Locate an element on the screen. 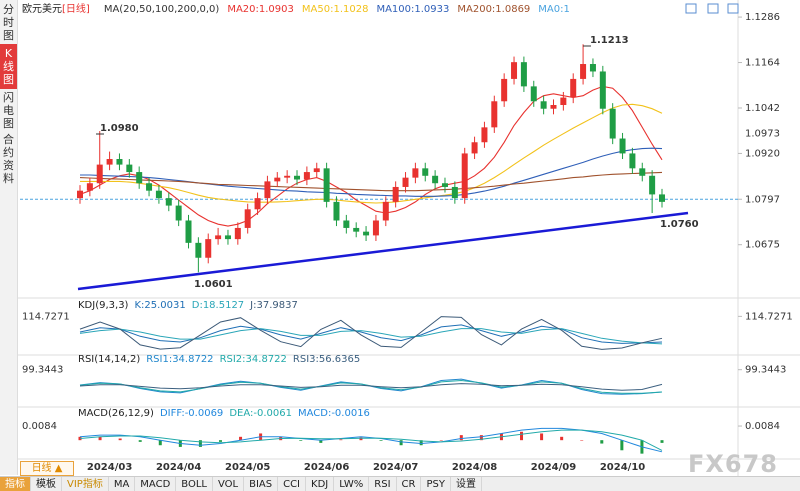 This screenshot has height=491, width=800. y-tick-label: 1.0920 is located at coordinates (762, 153).